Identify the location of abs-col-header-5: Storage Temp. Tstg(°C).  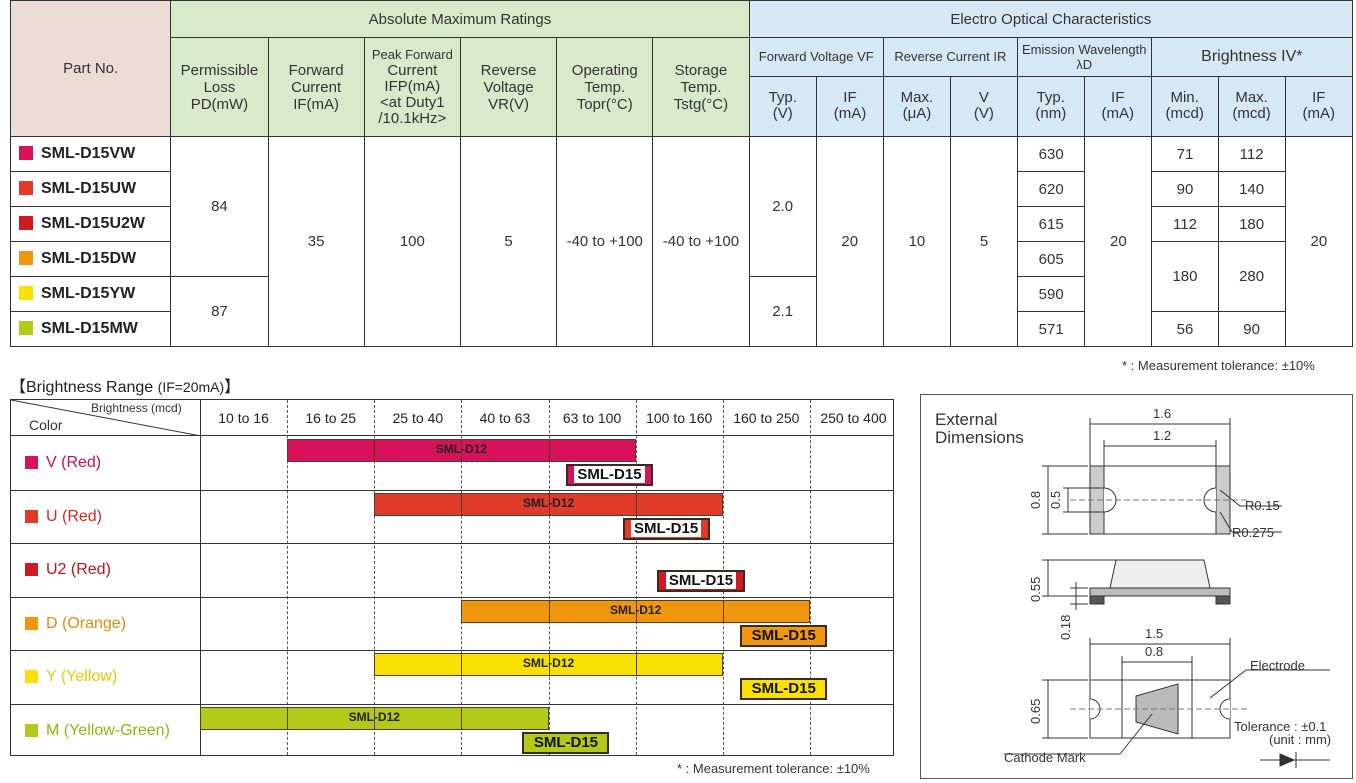
(701, 87).